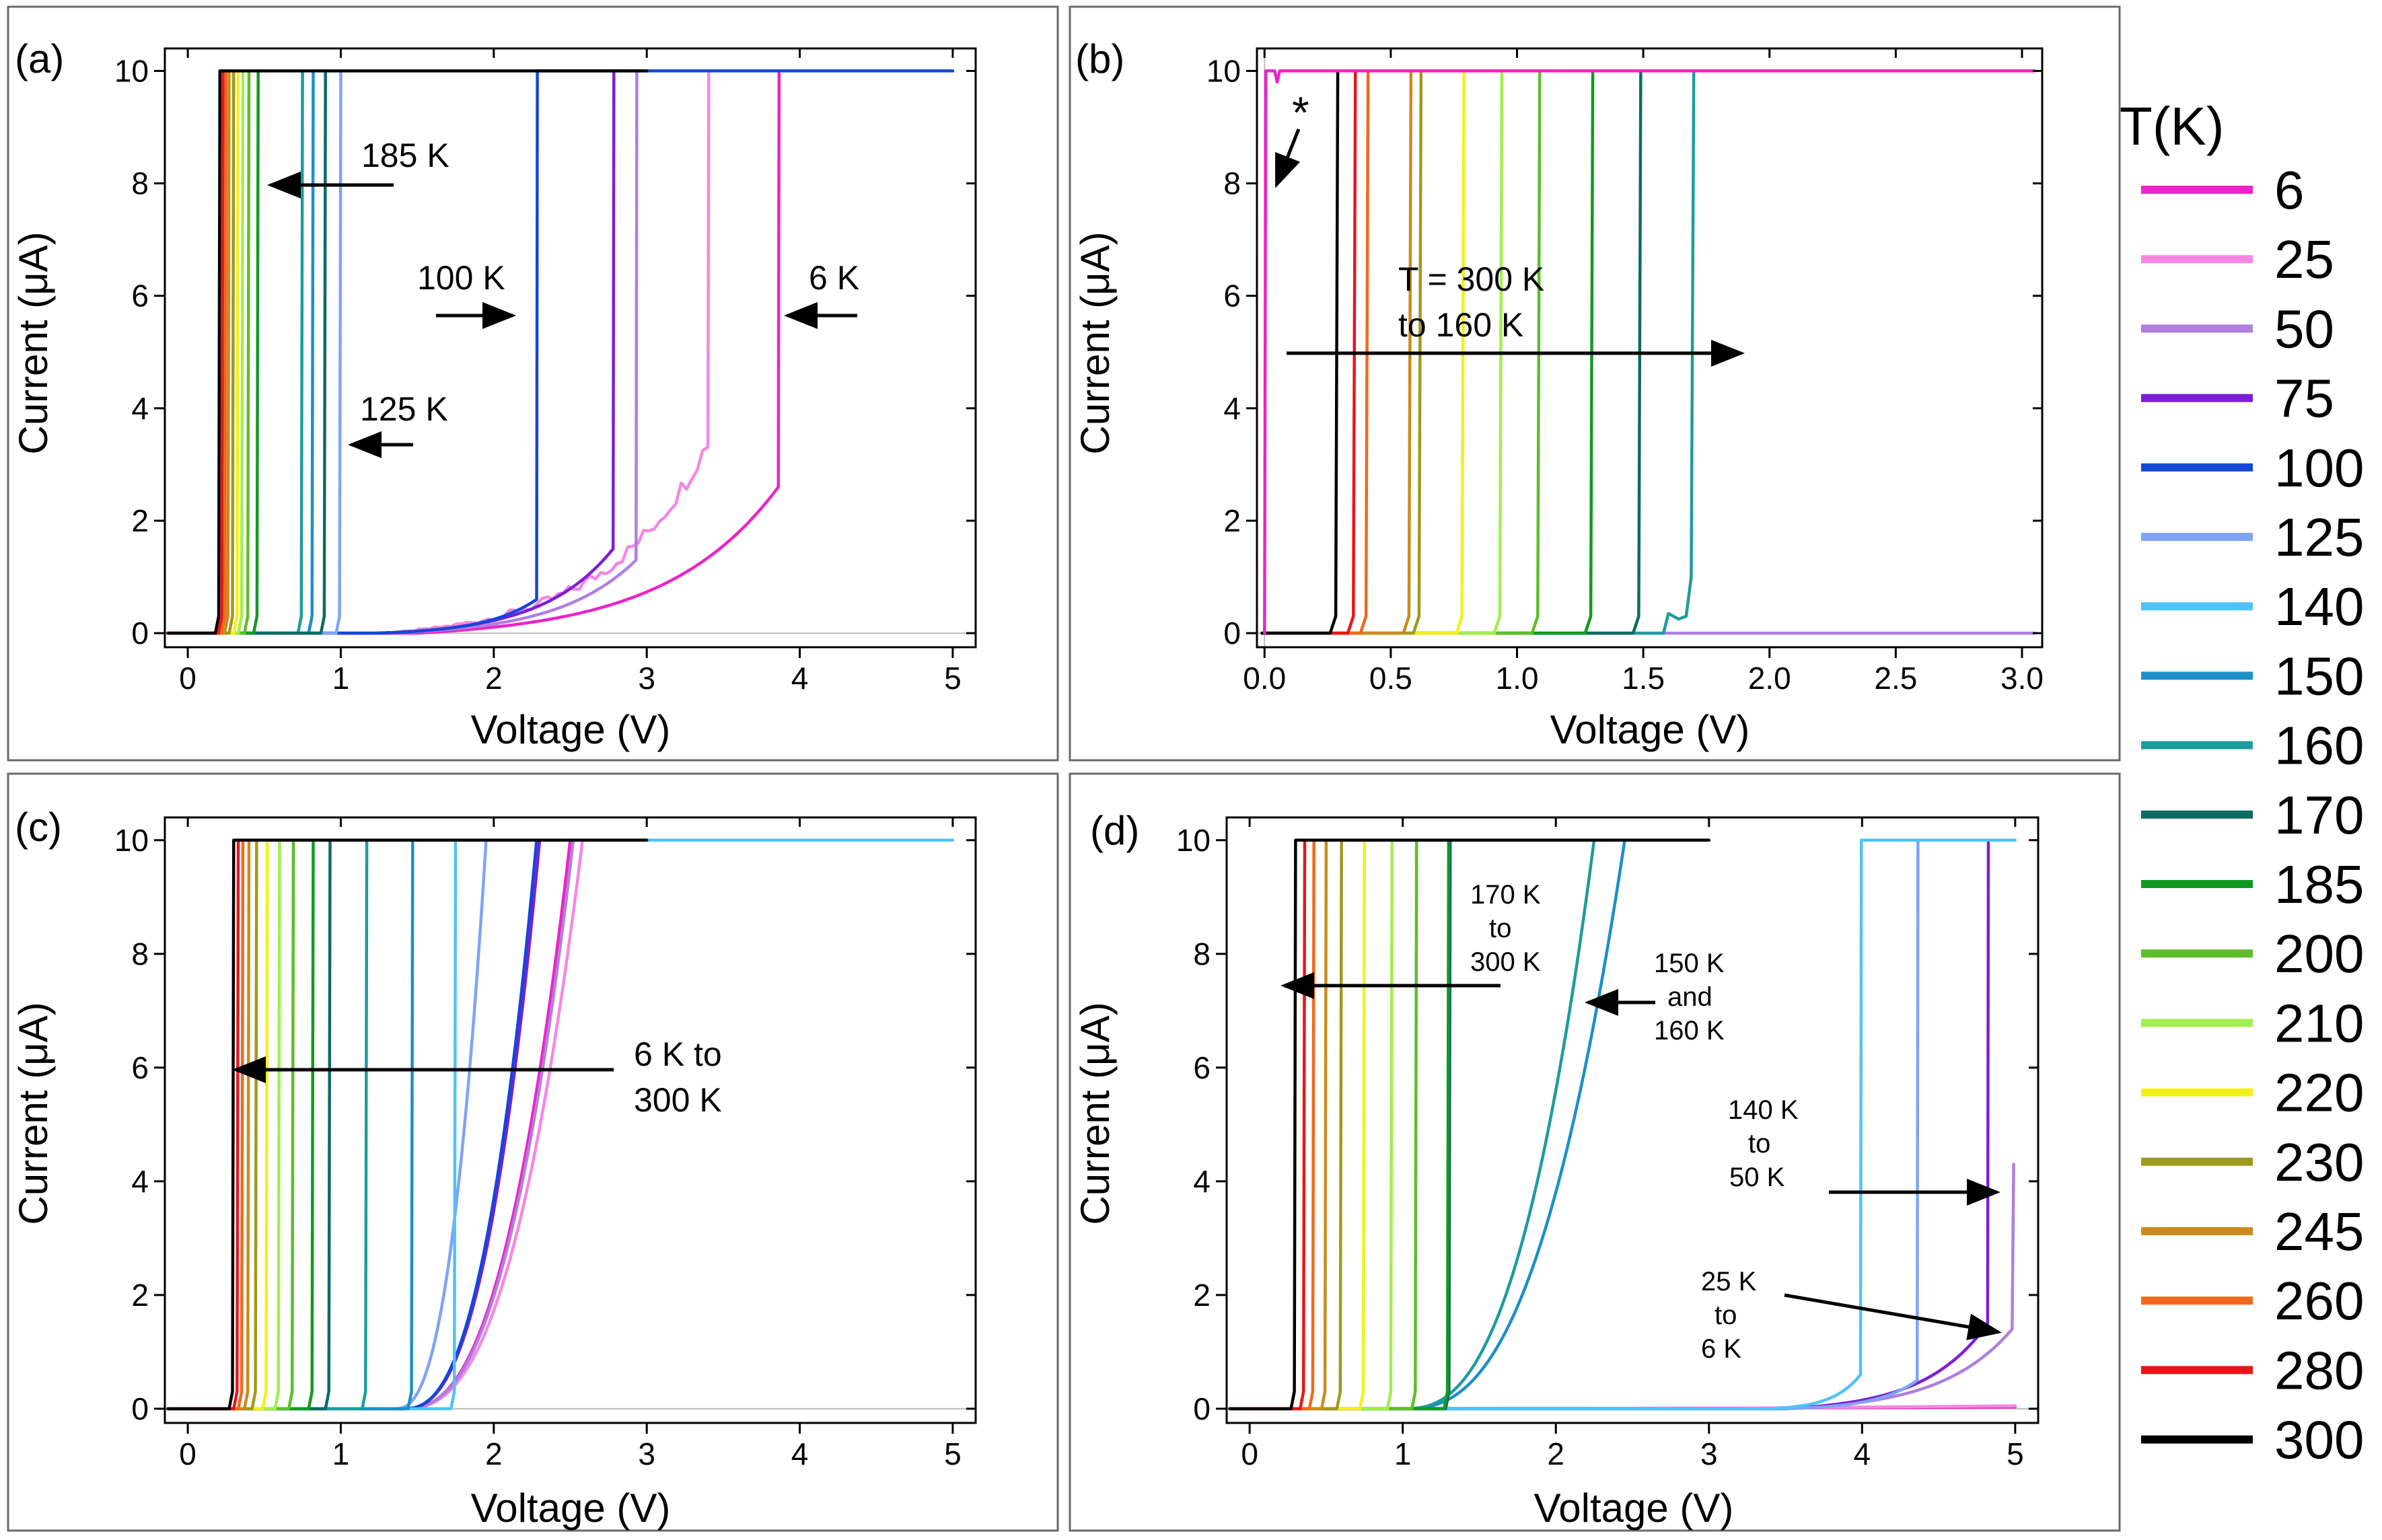 Image resolution: width=2382 pixels, height=1540 pixels. Describe the element at coordinates (2319, 1093) in the screenshot. I see `legend-label-220: 220` at that location.